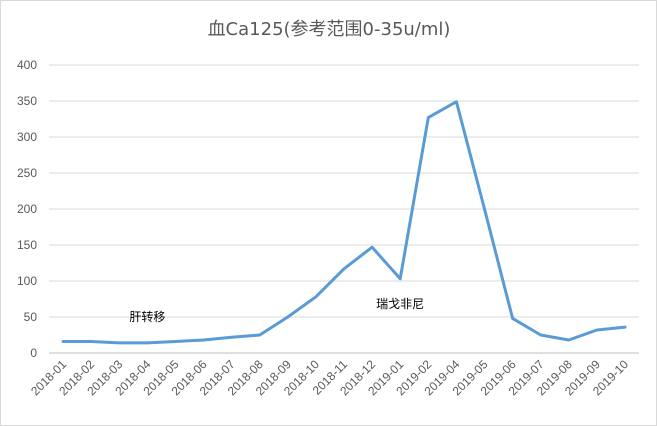 The image size is (657, 426). Describe the element at coordinates (400, 304) in the screenshot. I see `annotation-label: 瑞戈非尼` at that location.